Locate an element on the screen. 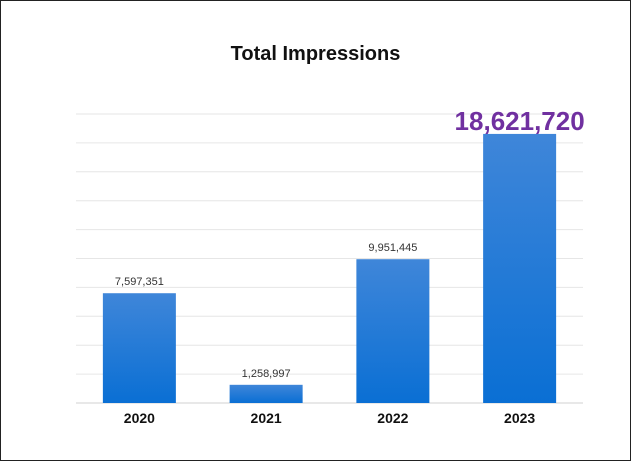 The image size is (631, 461). category-label-2023: 2023 is located at coordinates (519, 418).